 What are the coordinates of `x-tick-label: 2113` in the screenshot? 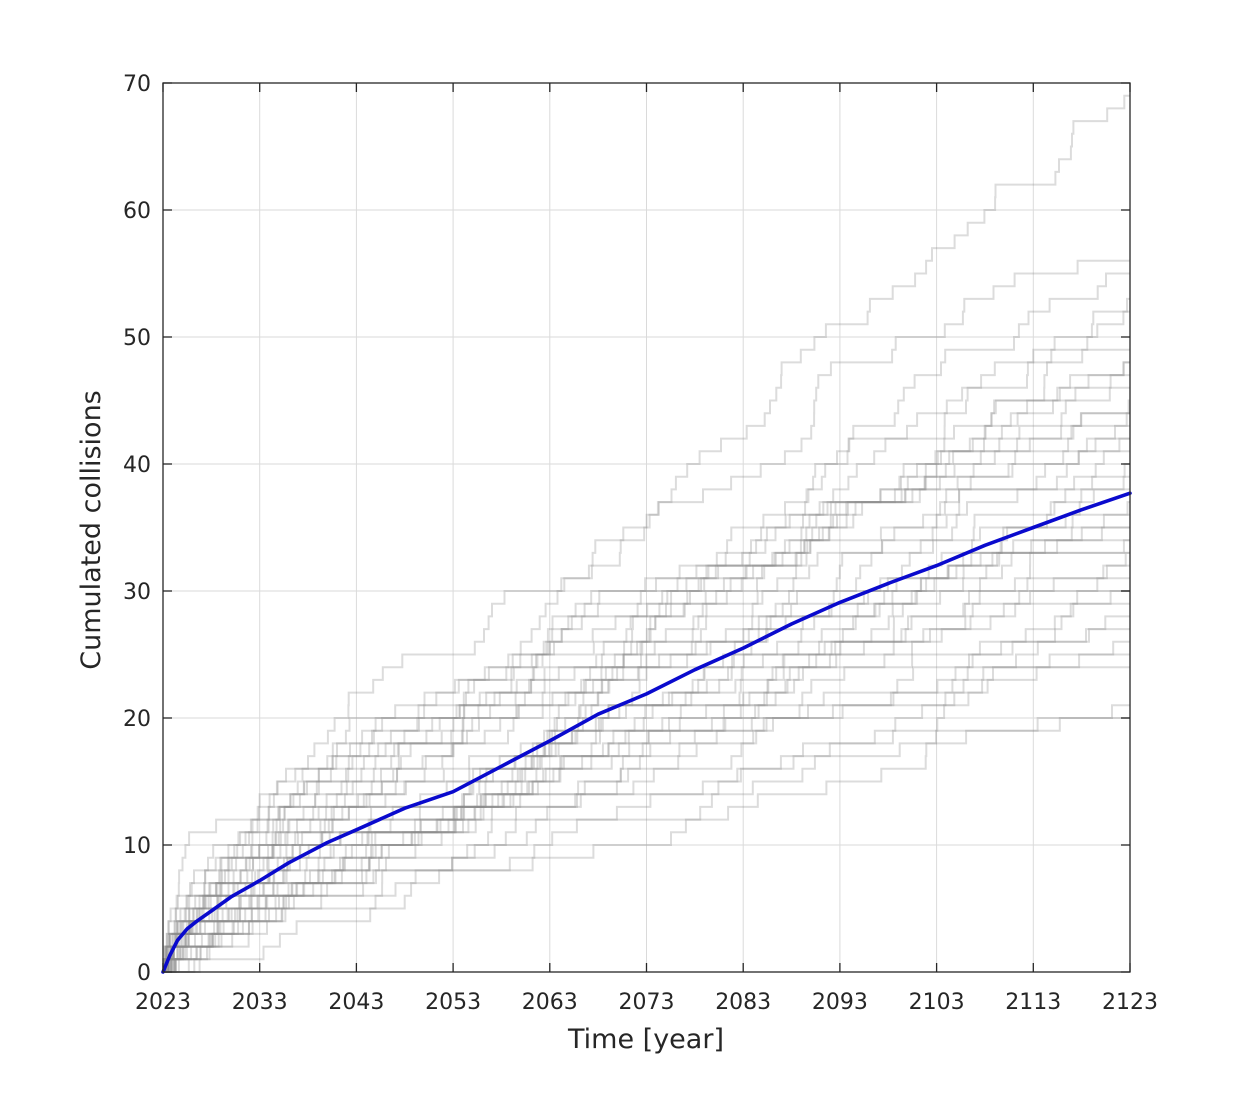 It's located at (1033, 1002).